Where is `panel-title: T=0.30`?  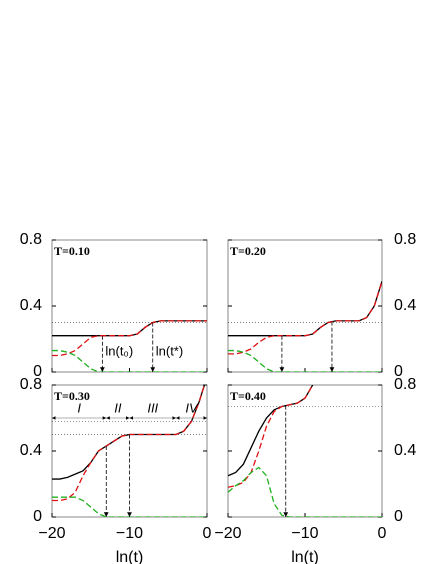
panel-title: T=0.30 is located at coordinates (72, 396).